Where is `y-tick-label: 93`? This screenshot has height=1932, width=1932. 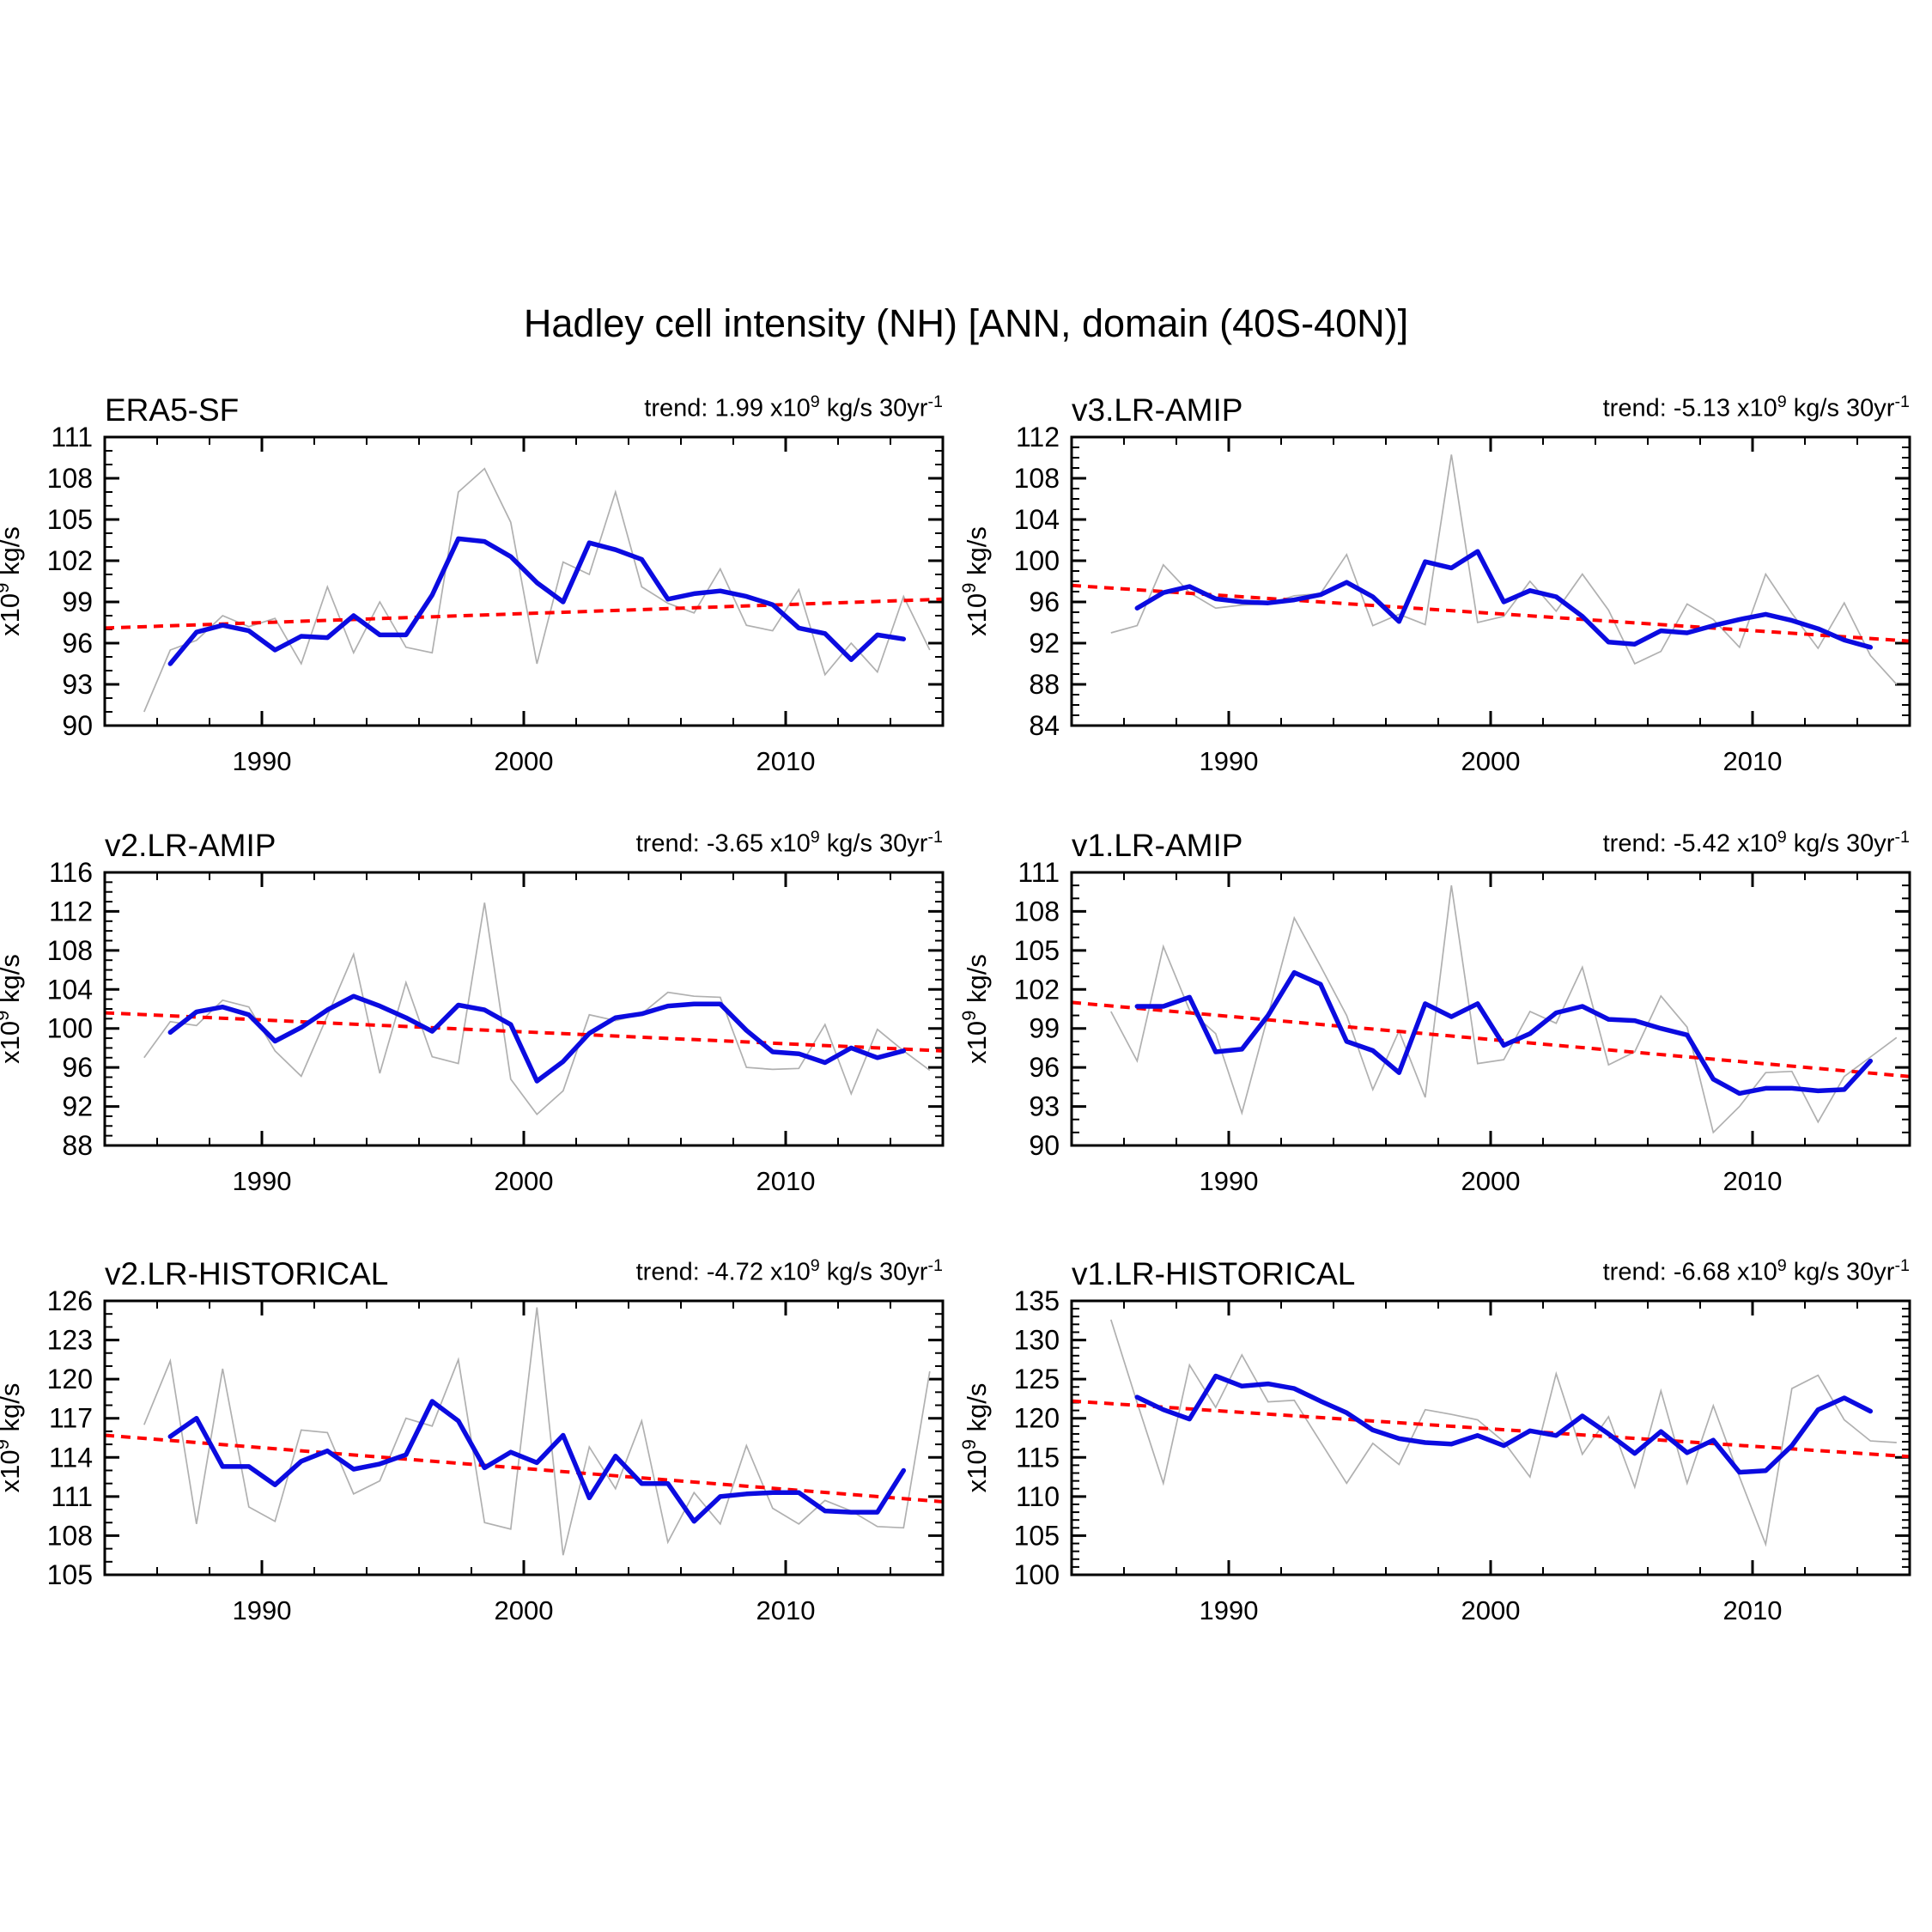 y-tick-label: 93 is located at coordinates (1045, 1107).